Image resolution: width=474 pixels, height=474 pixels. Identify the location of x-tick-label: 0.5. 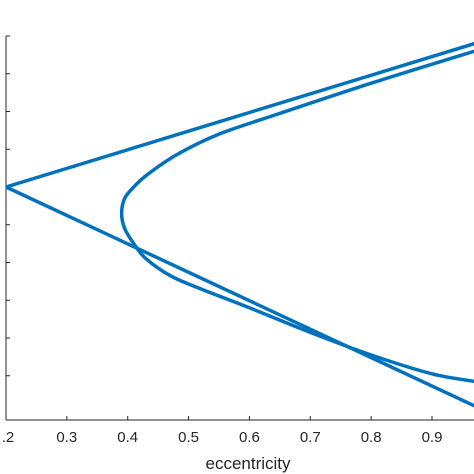
(188, 437).